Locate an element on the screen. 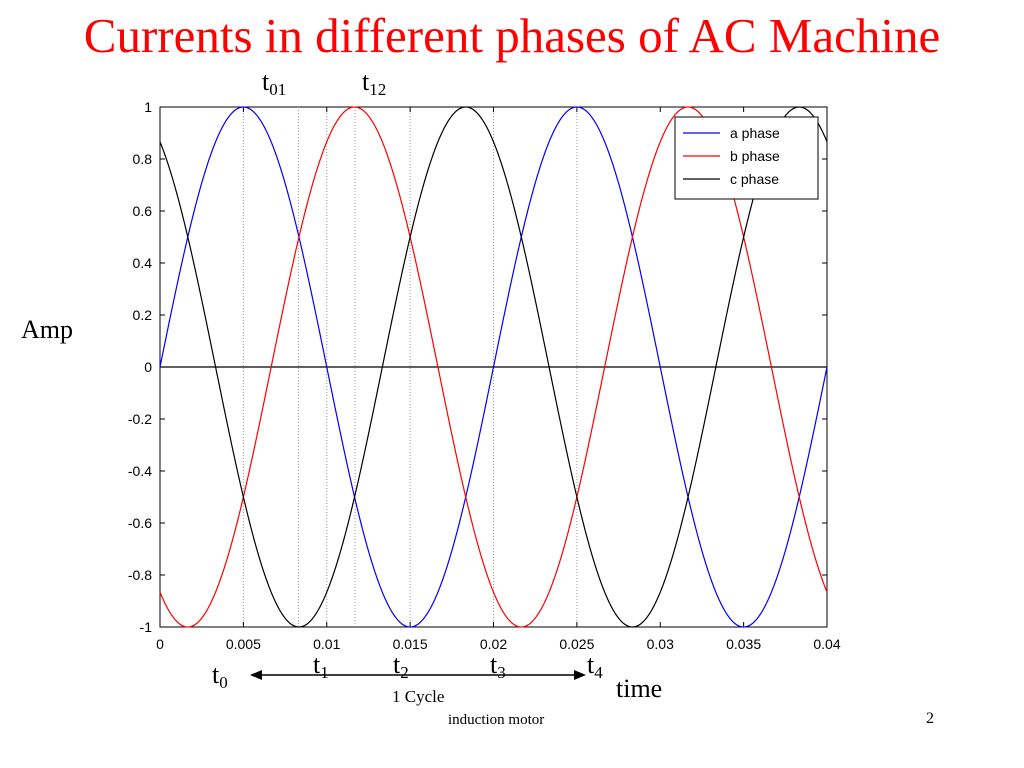  y-tick-label: -0.6 is located at coordinates (140, 523).